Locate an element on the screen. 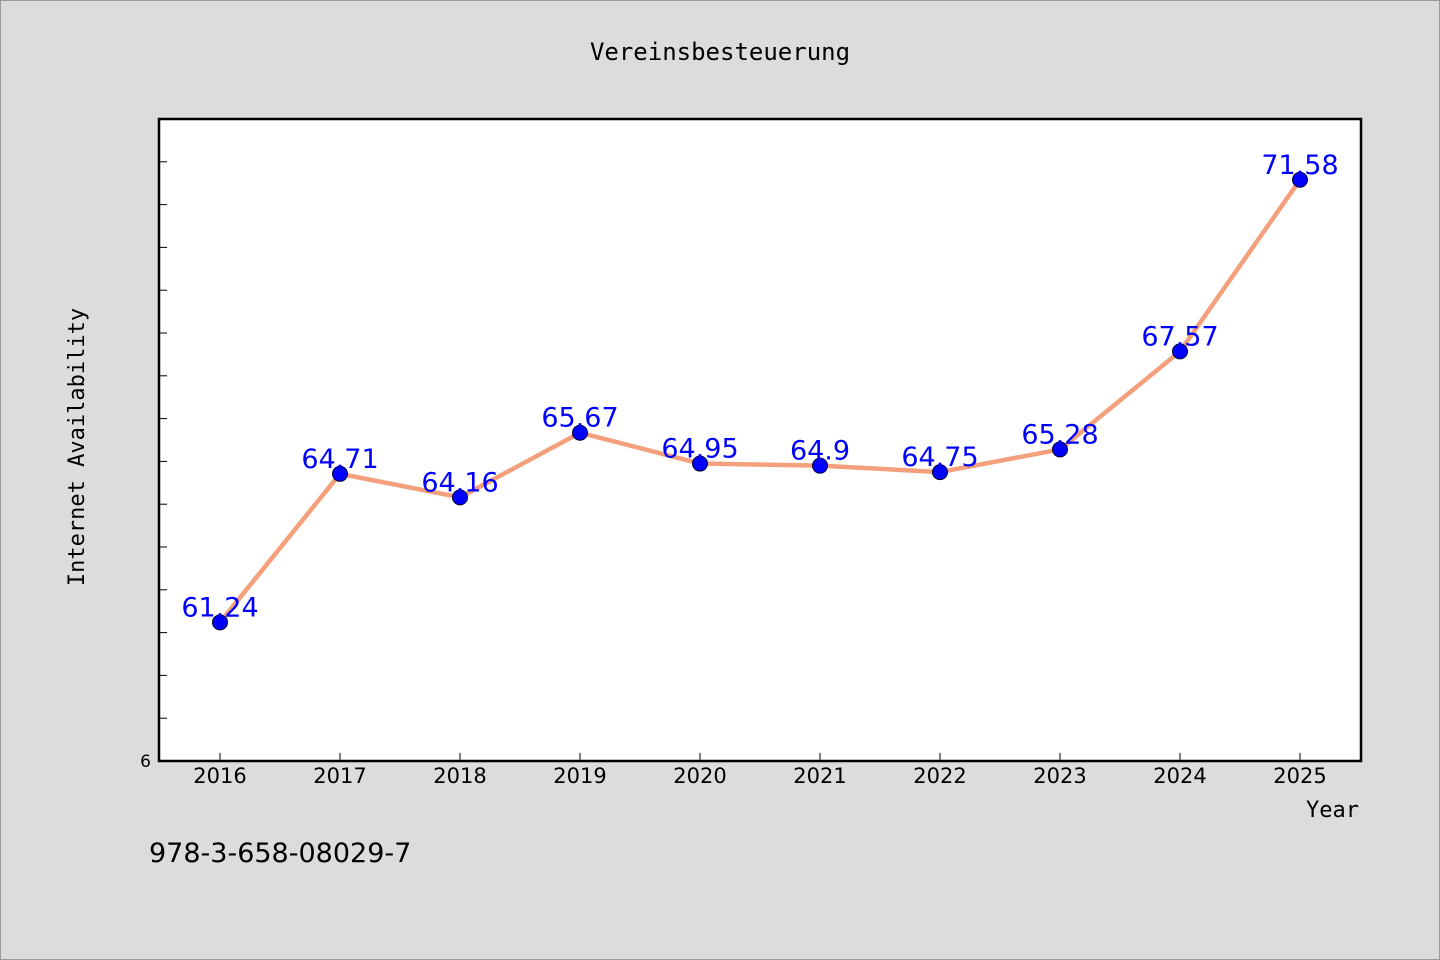 This screenshot has width=1440, height=960. x-tick-label: 2020 is located at coordinates (699, 776).